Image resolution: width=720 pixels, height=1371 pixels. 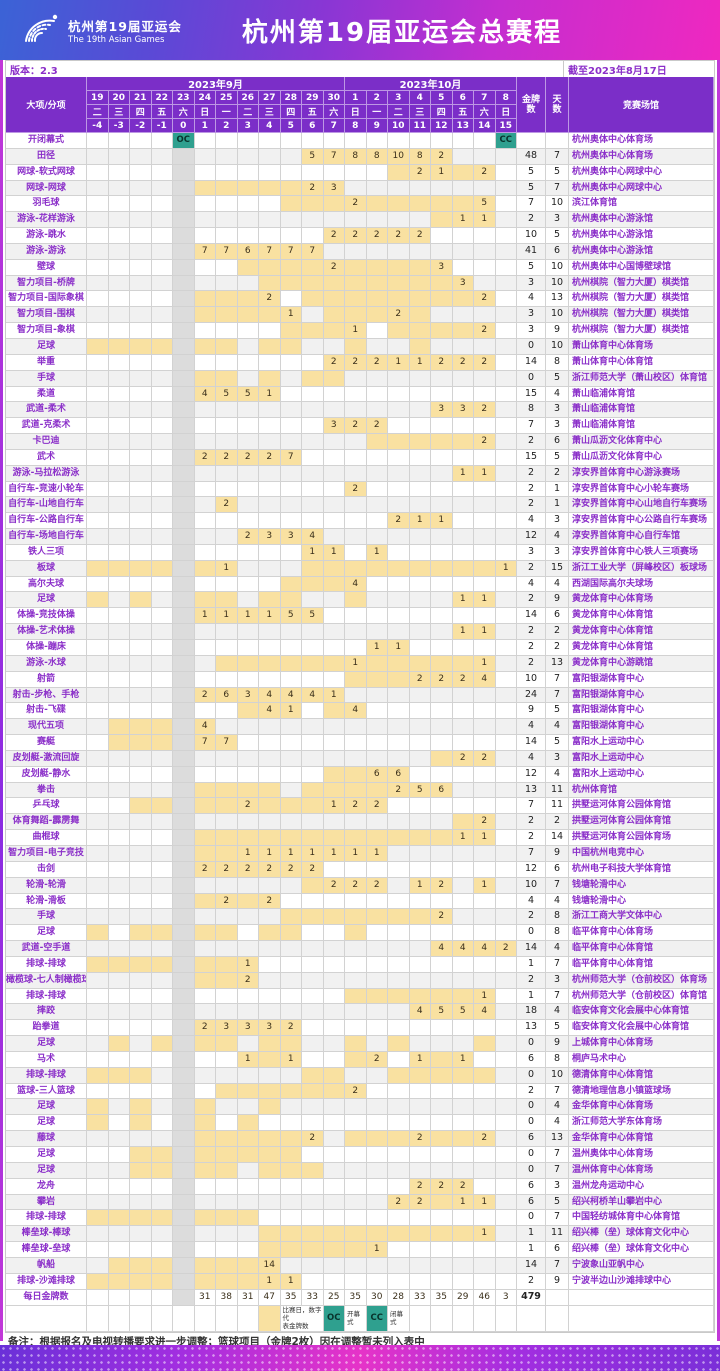 What do you see at coordinates (46, 141) in the screenshot?
I see `sport-label: 开闭幕式` at bounding box center [46, 141].